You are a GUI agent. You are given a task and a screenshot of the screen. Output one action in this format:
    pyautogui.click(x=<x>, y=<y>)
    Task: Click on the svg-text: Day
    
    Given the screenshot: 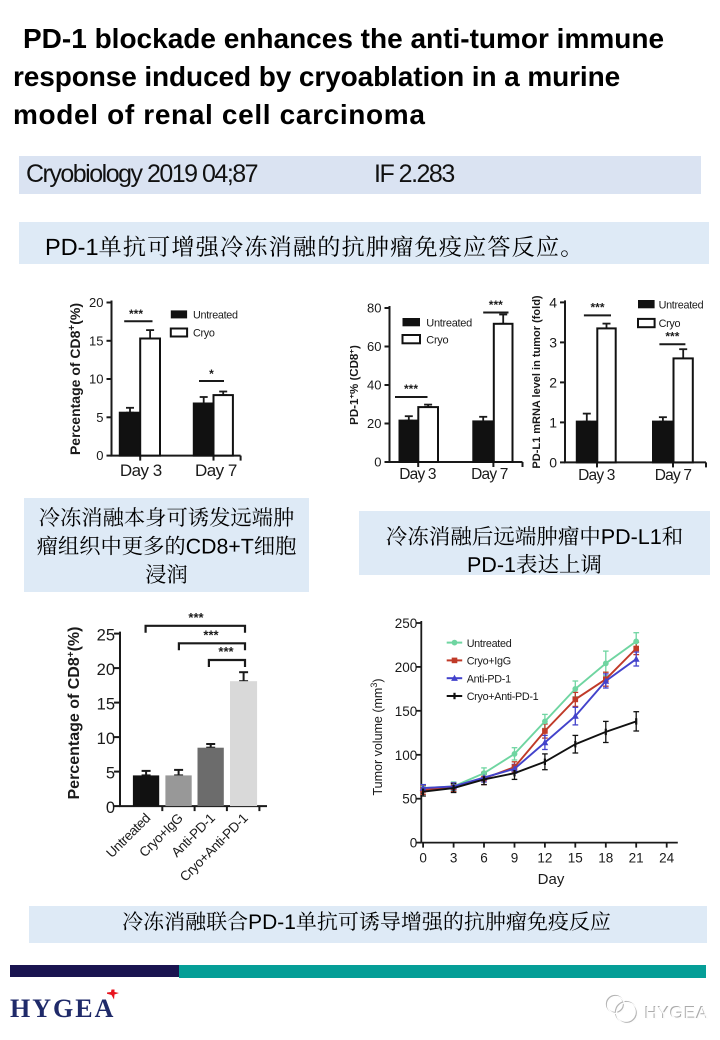 What is the action you would take?
    pyautogui.click(x=551, y=879)
    